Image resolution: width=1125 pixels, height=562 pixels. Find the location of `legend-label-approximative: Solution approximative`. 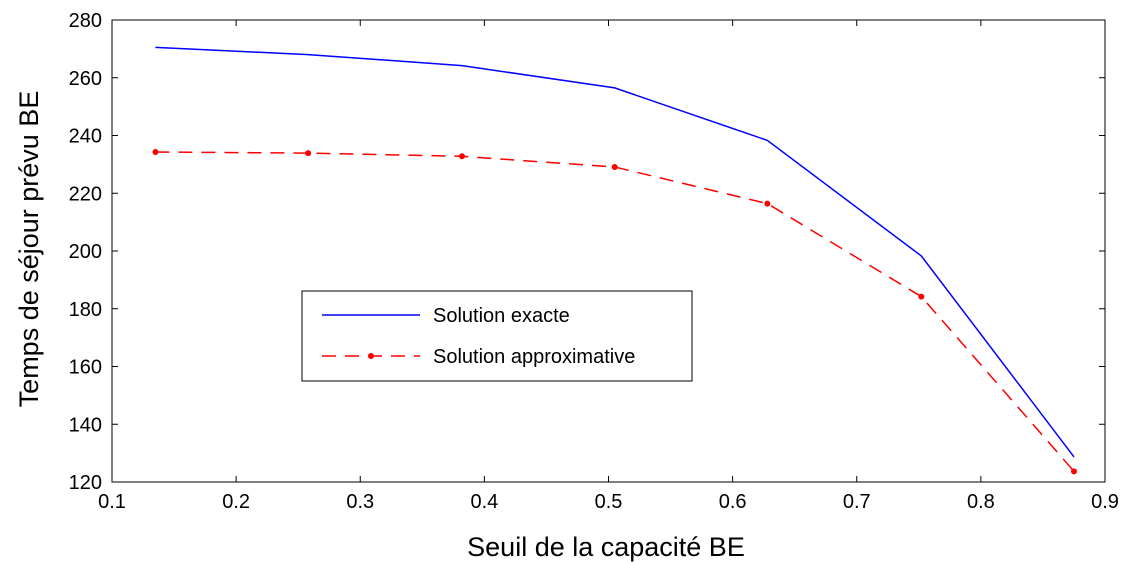

legend-label-approximative: Solution approximative is located at coordinates (534, 357).